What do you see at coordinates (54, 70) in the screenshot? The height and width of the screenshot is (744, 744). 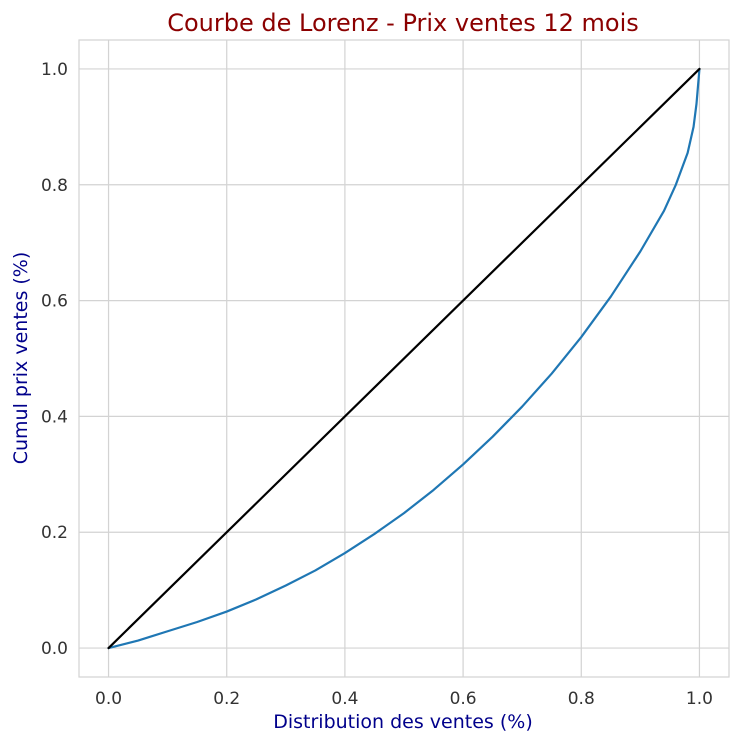 I see `y-tick-label: 1.0` at bounding box center [54, 70].